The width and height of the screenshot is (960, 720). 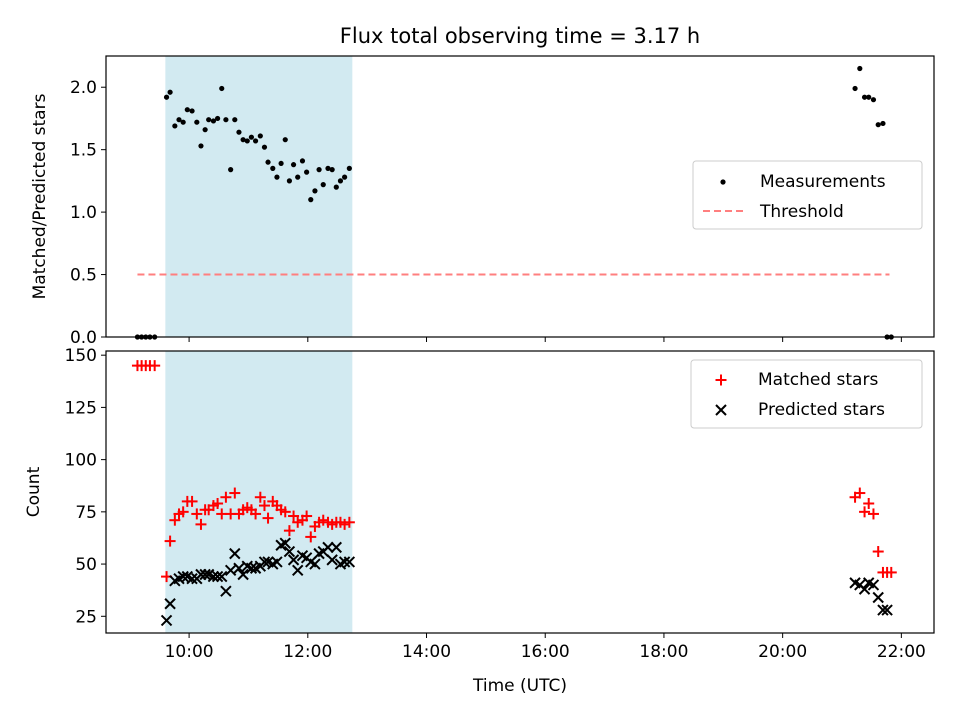 What do you see at coordinates (545, 647) in the screenshot?
I see `count-x-ticks: 10:00 12:00 14:00 16:00 18:00 20:00 22:00` at bounding box center [545, 647].